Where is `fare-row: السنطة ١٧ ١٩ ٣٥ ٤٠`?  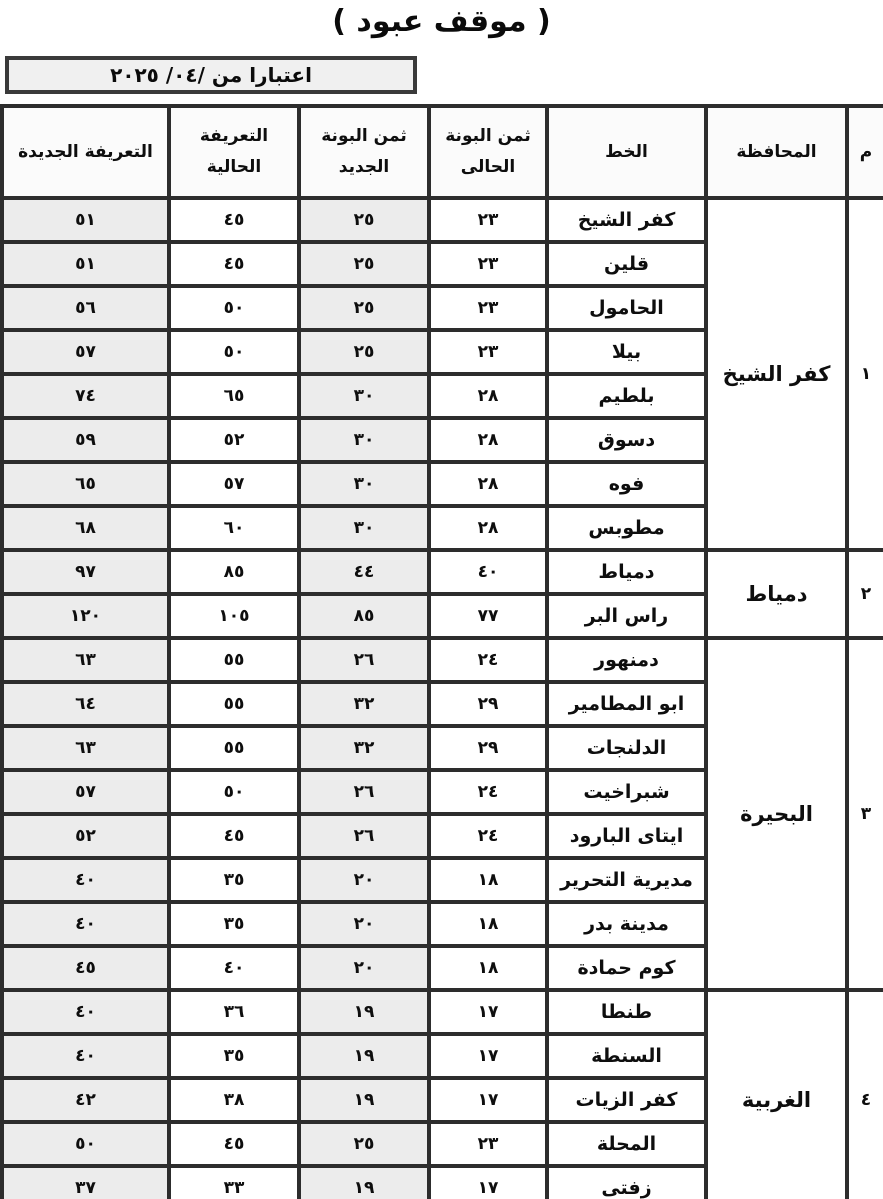 fare-row: السنطة ١٧ ١٩ ٣٥ ٤٠ is located at coordinates (441, 1056).